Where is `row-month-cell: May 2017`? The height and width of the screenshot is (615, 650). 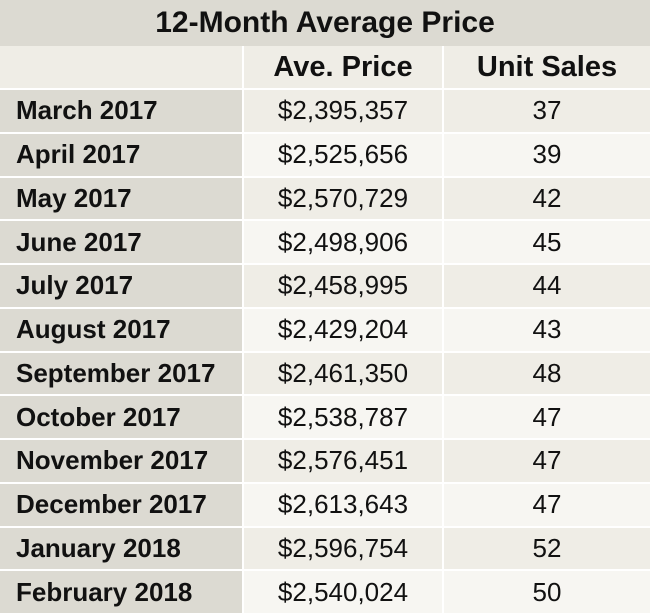
row-month-cell: May 2017 is located at coordinates (122, 199).